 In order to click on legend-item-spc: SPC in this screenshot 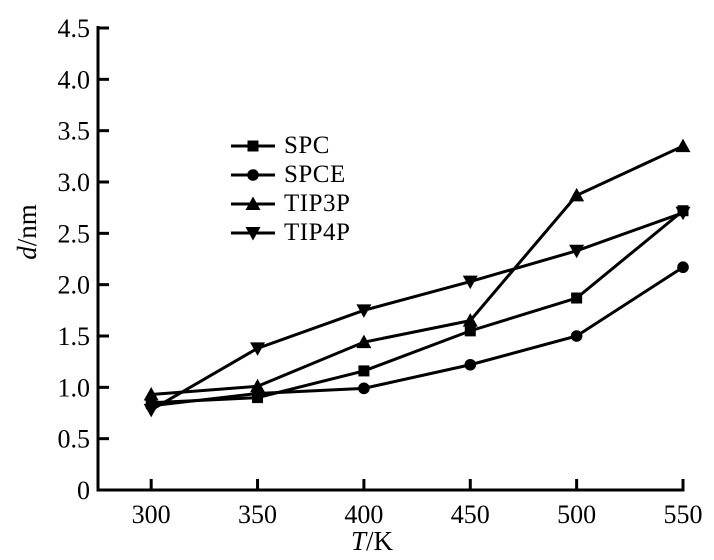, I will do `click(290, 145)`.